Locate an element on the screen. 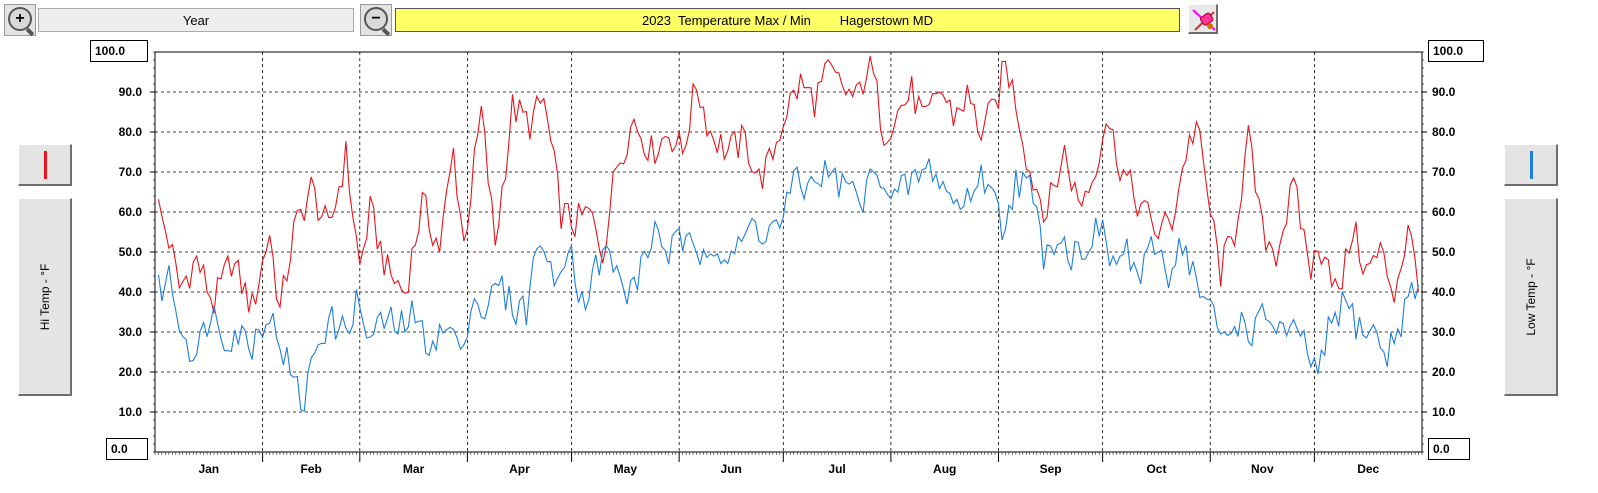 Image resolution: width=1598 pixels, height=493 pixels. zoom-out-icon: − is located at coordinates (376, 19).